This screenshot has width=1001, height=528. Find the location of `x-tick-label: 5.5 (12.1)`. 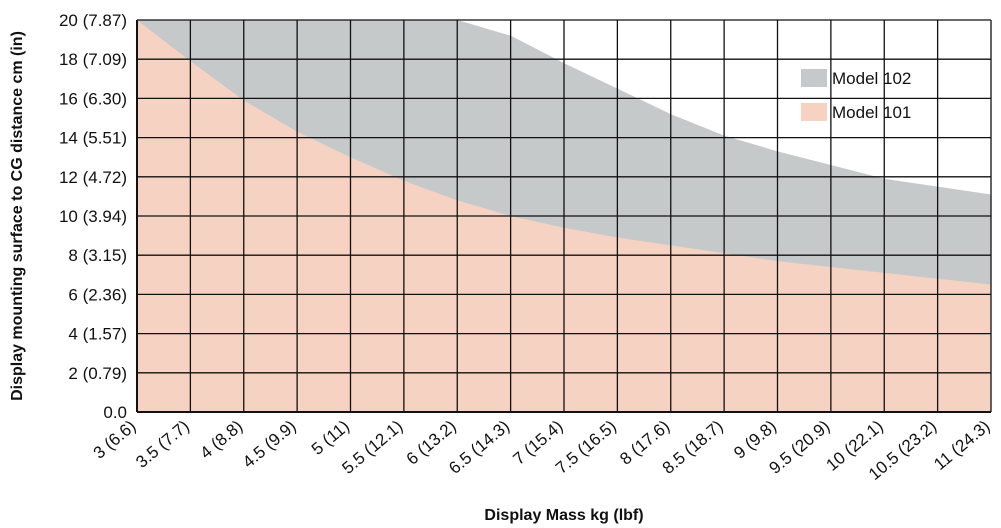

x-tick-label: 5.5 (12.1) is located at coordinates (372, 447).